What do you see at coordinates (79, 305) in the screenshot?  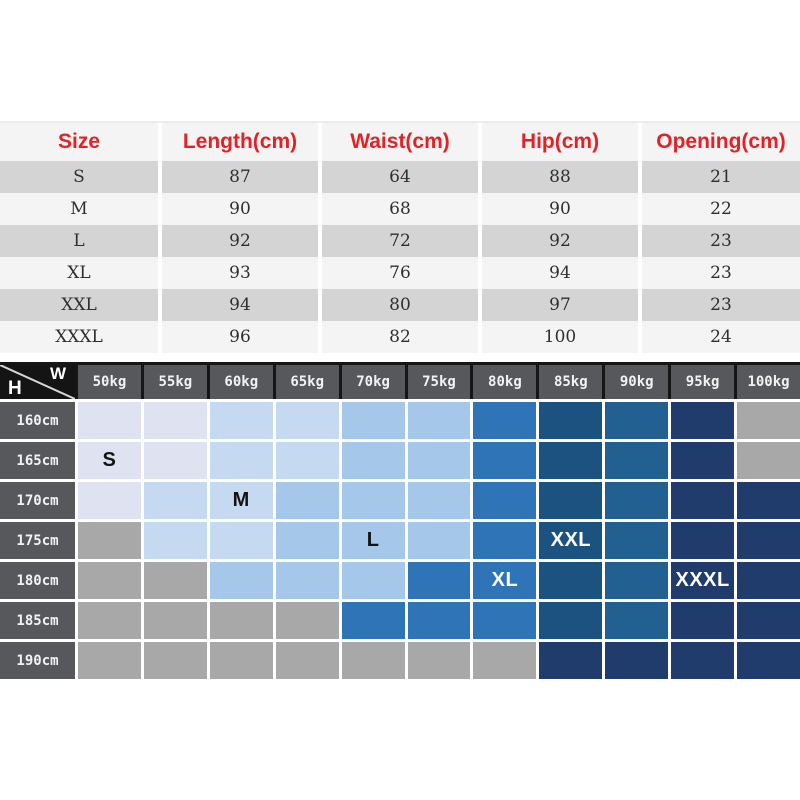 I see `size-table-cell: XXL` at bounding box center [79, 305].